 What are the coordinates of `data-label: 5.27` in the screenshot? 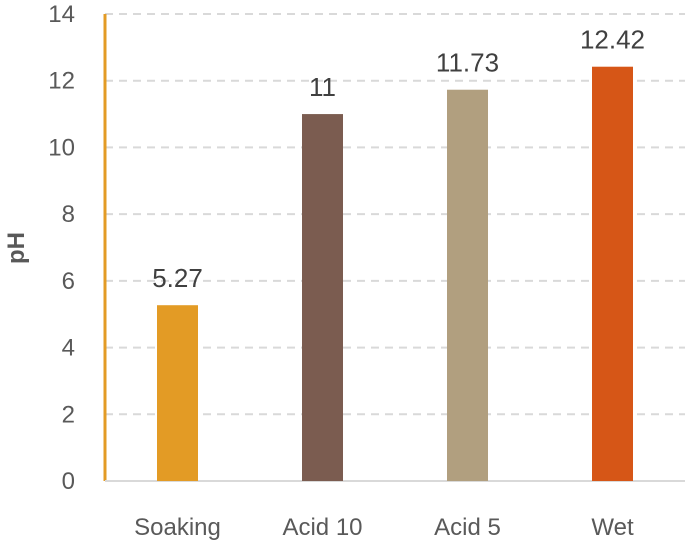 It's located at (177, 278).